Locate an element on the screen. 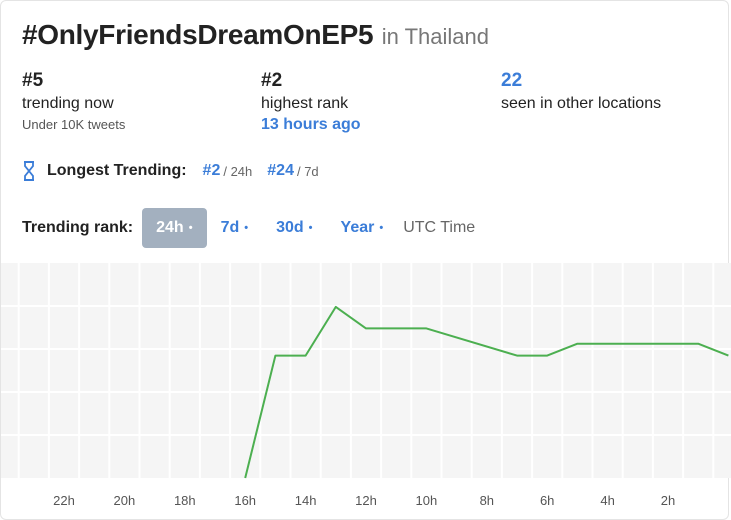  x-tick-label: 12h is located at coordinates (366, 500).